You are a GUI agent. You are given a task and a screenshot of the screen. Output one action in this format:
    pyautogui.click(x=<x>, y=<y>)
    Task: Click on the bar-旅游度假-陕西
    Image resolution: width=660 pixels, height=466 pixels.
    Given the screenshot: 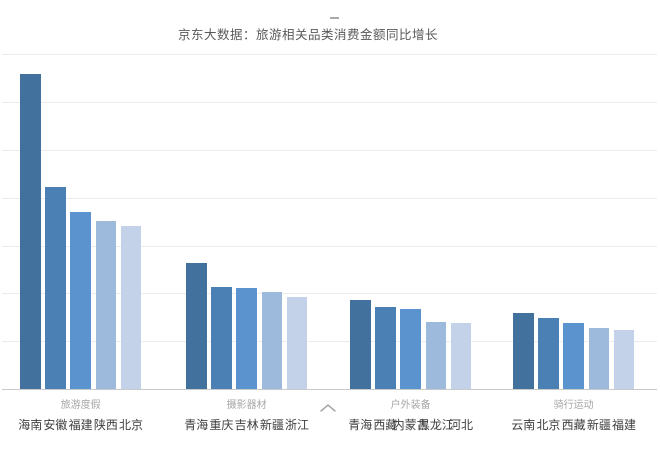 What is the action you would take?
    pyautogui.click(x=106, y=304)
    